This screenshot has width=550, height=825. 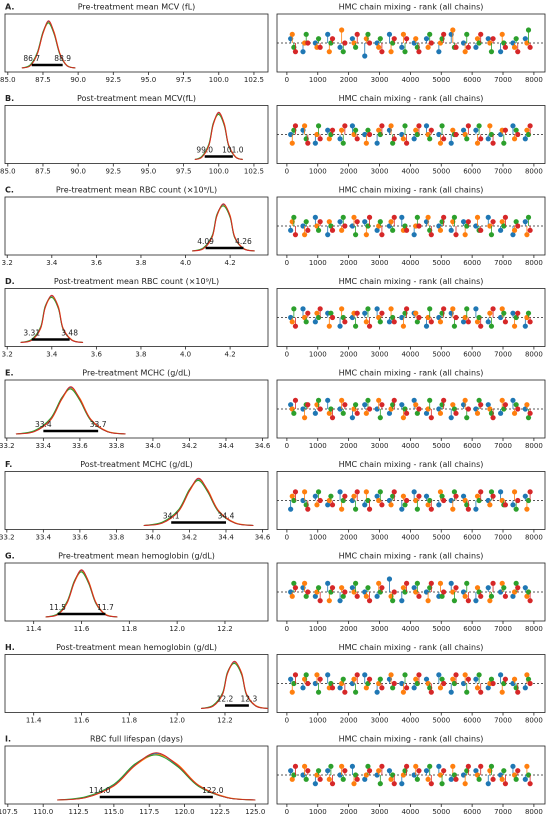 I want to click on panel-label: C., so click(x=9, y=190).